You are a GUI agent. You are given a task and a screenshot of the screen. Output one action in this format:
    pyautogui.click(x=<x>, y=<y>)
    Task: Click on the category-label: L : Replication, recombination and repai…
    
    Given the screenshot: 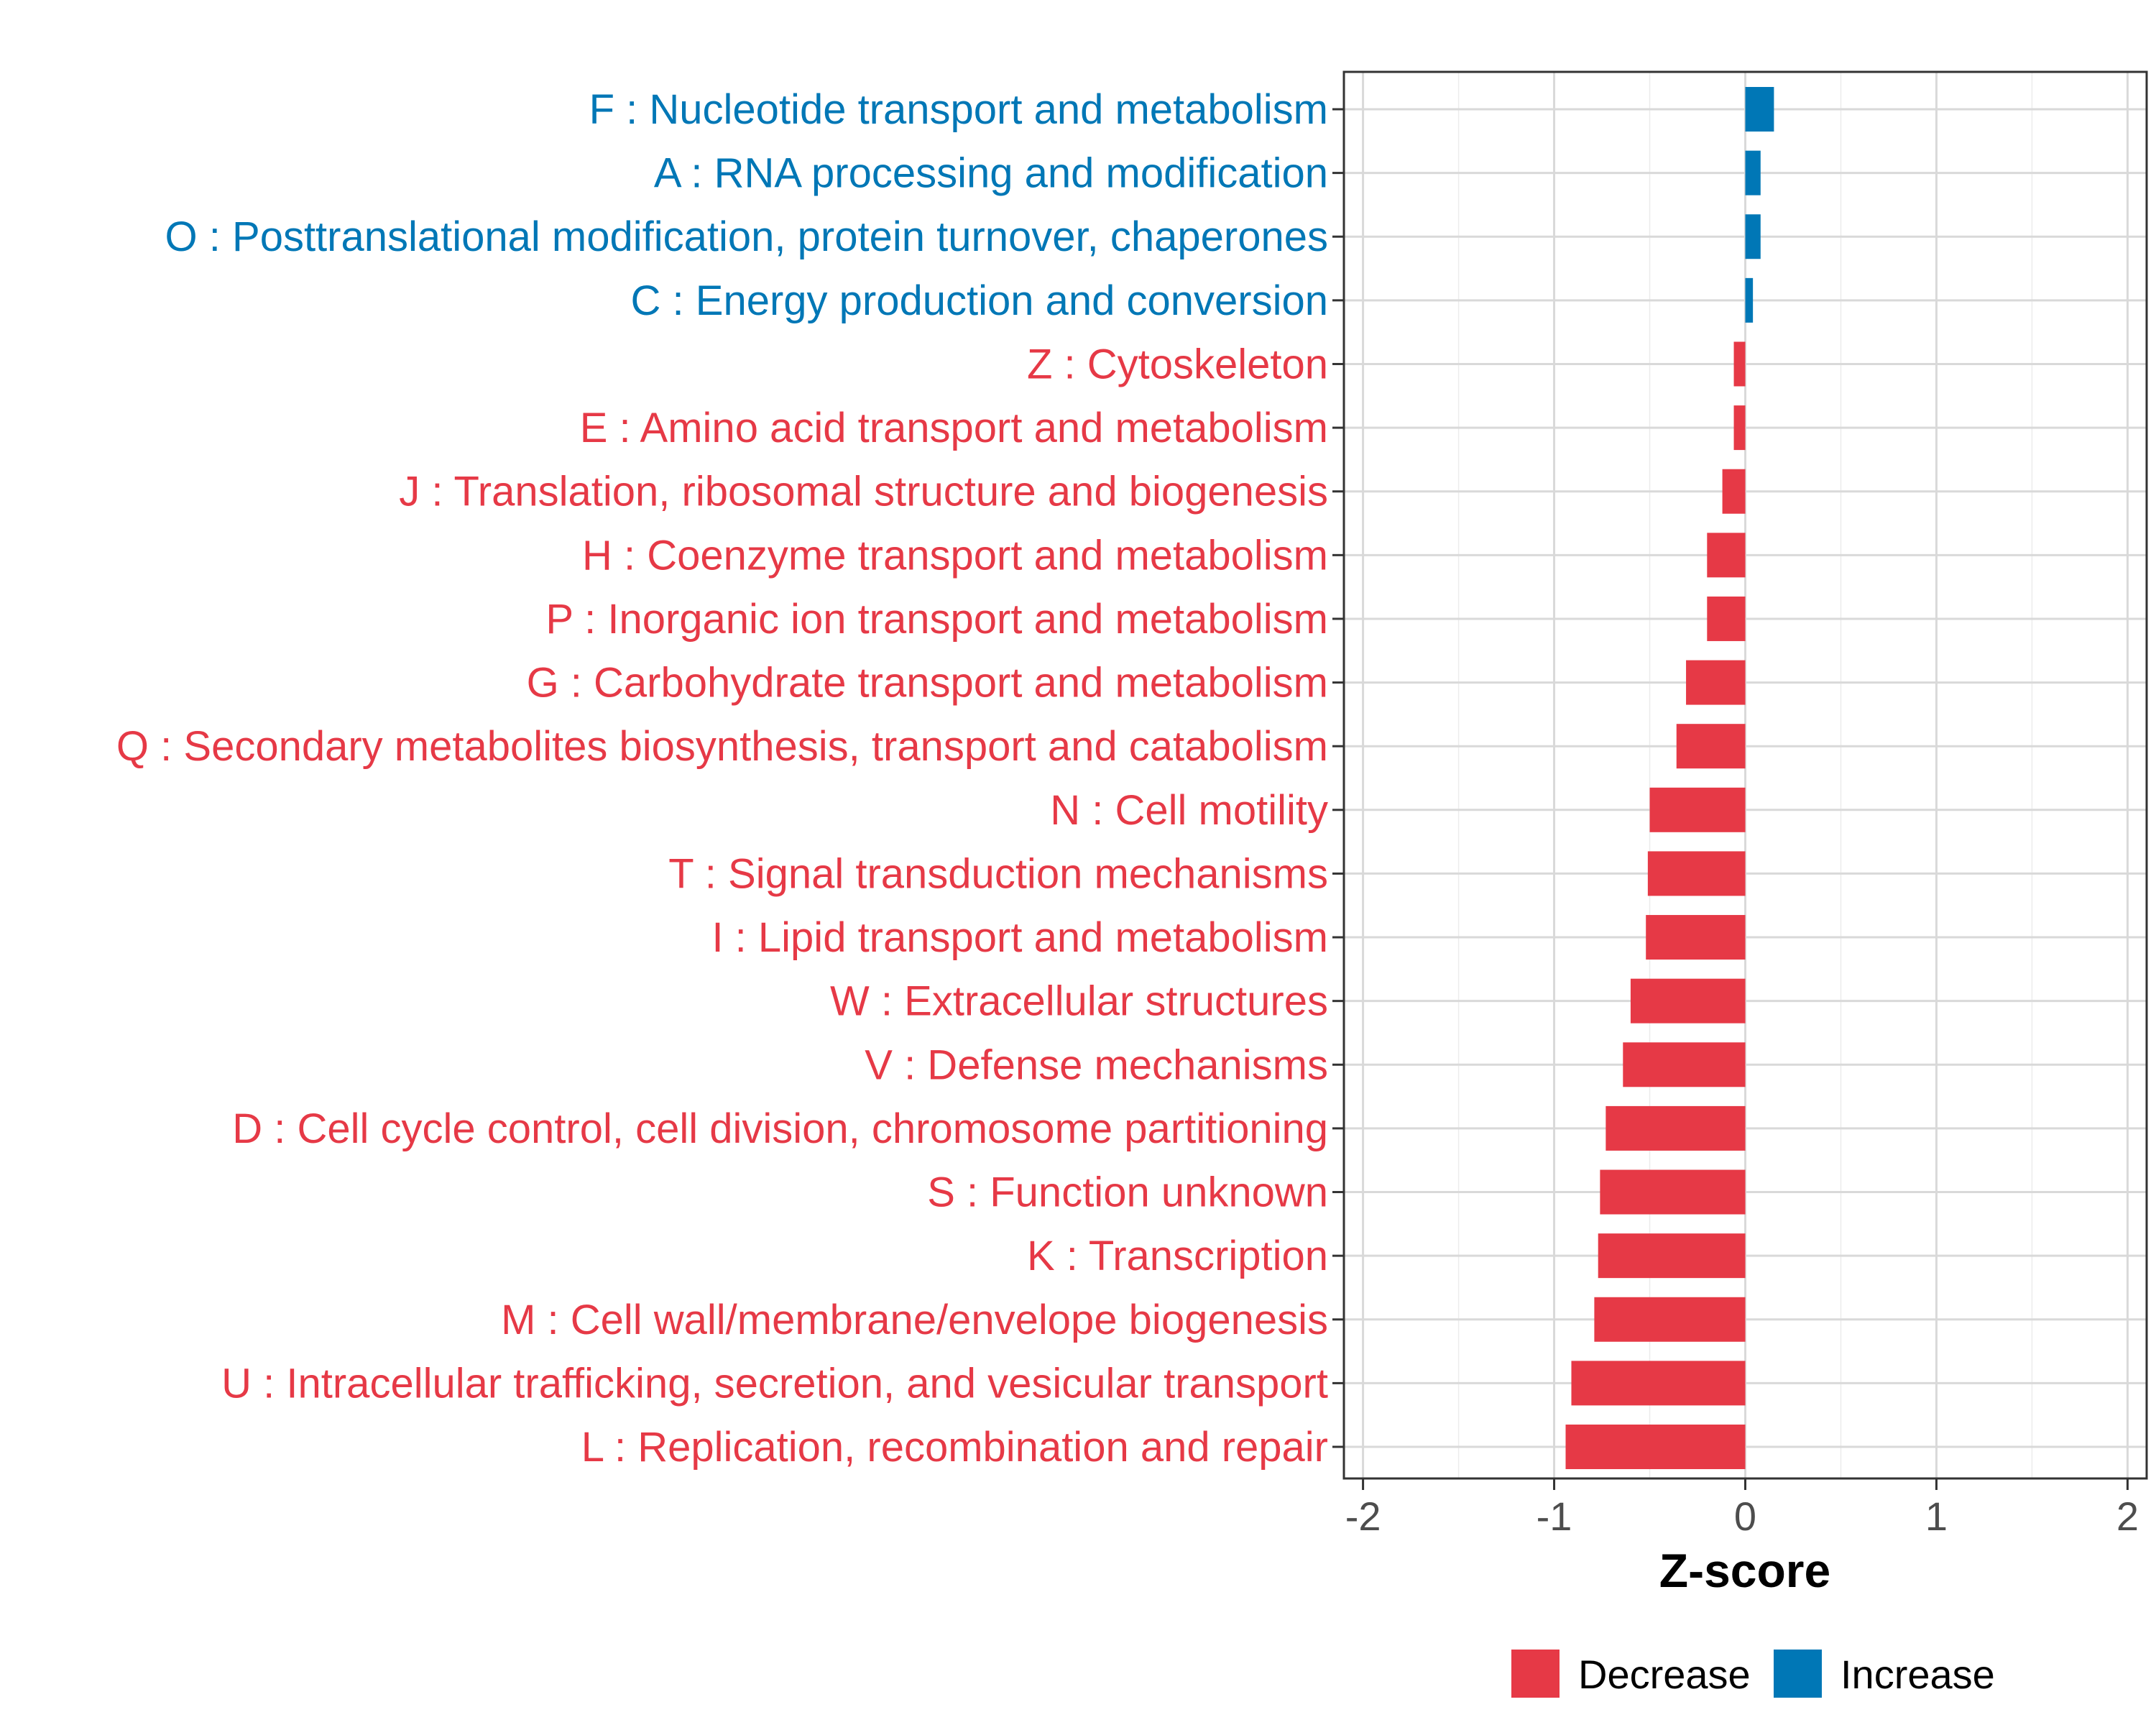 What is the action you would take?
    pyautogui.click(x=954, y=1447)
    